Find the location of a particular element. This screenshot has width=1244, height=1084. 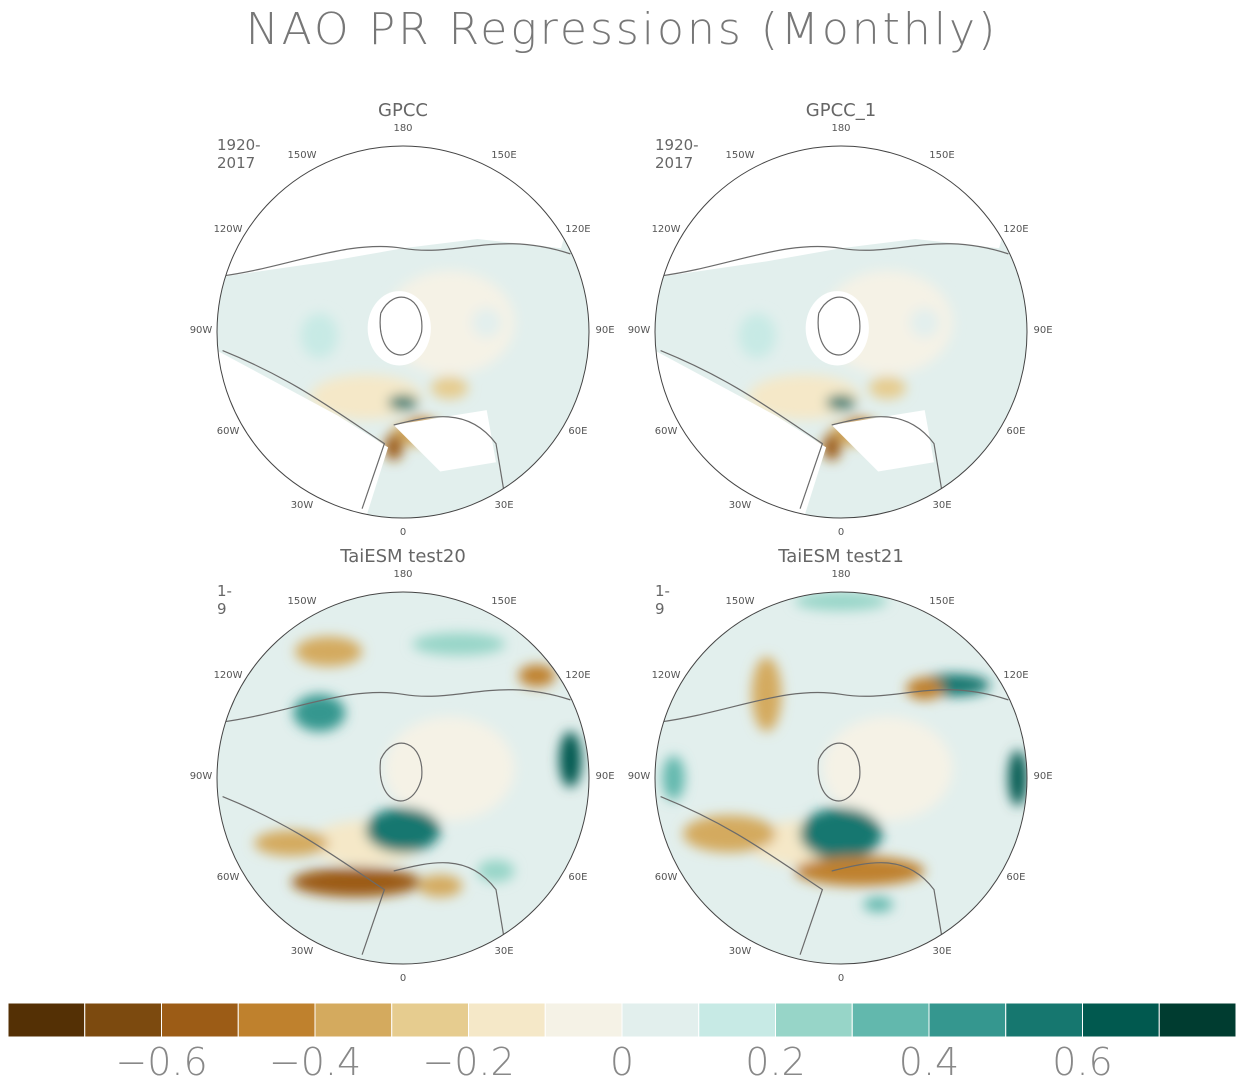

longitude-label: 60E is located at coordinates (1016, 431).